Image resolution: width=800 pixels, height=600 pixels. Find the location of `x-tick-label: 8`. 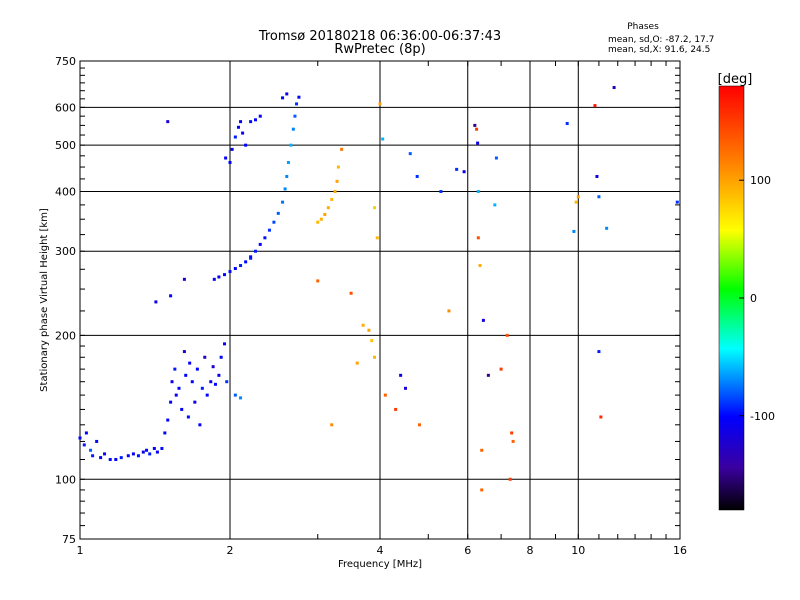

x-tick-label: 8 is located at coordinates (530, 550).